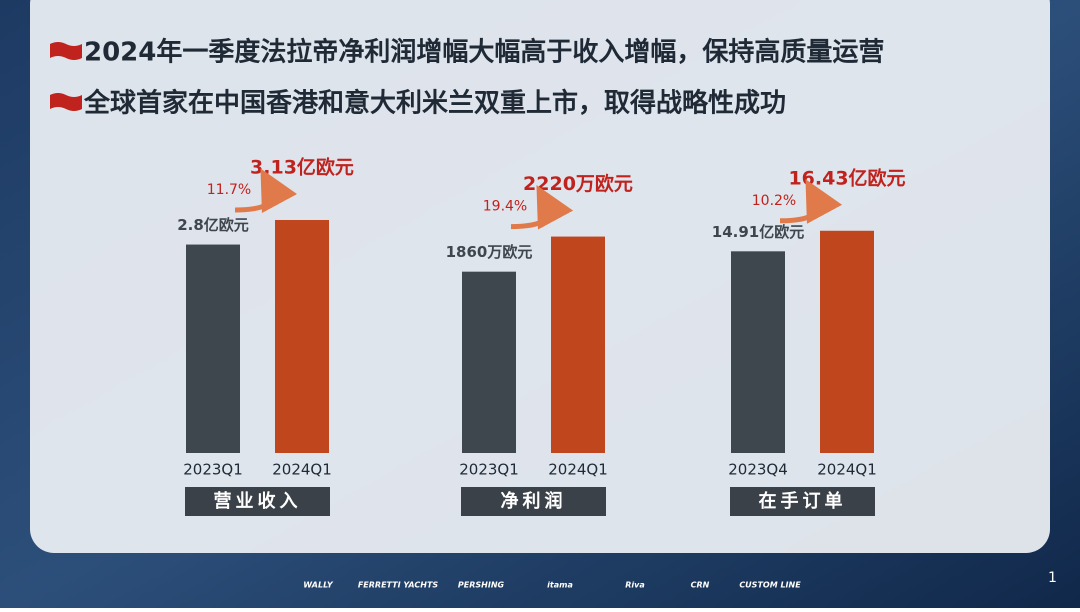 The height and width of the screenshot is (612, 1080). I want to click on chart-title: 营业收入, so click(258, 501).